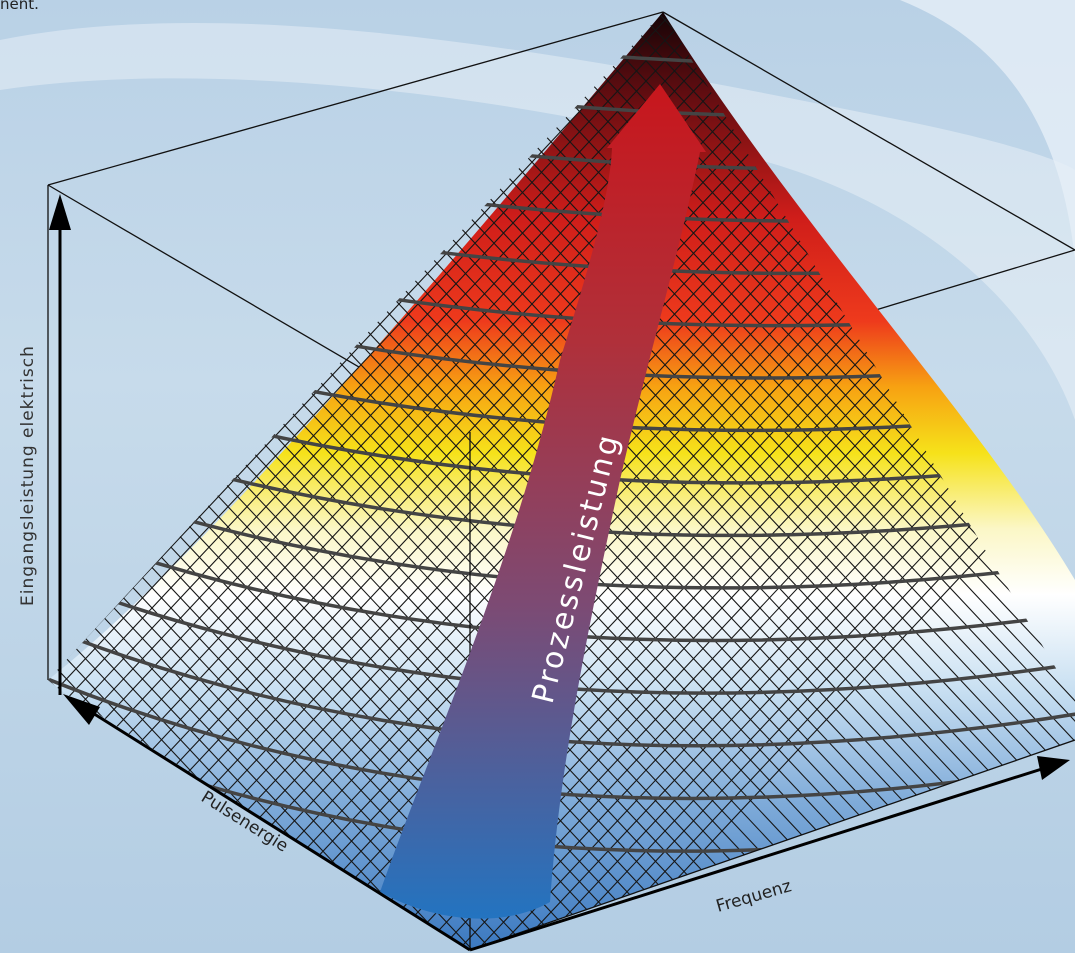  What do you see at coordinates (754, 896) in the screenshot?
I see `x-axis-right-label: Frequenz` at bounding box center [754, 896].